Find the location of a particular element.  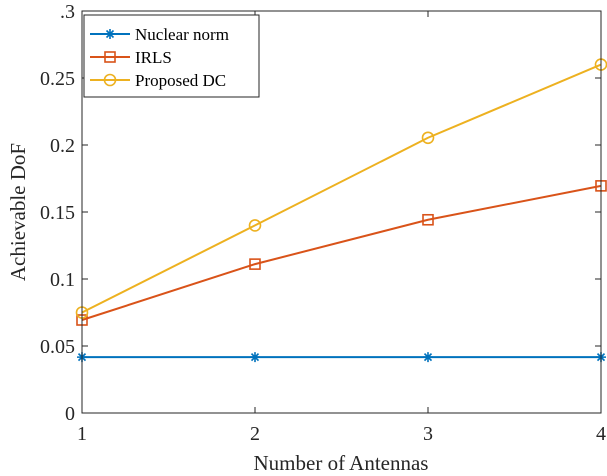

legend-label: Nuclear norm is located at coordinates (182, 34).